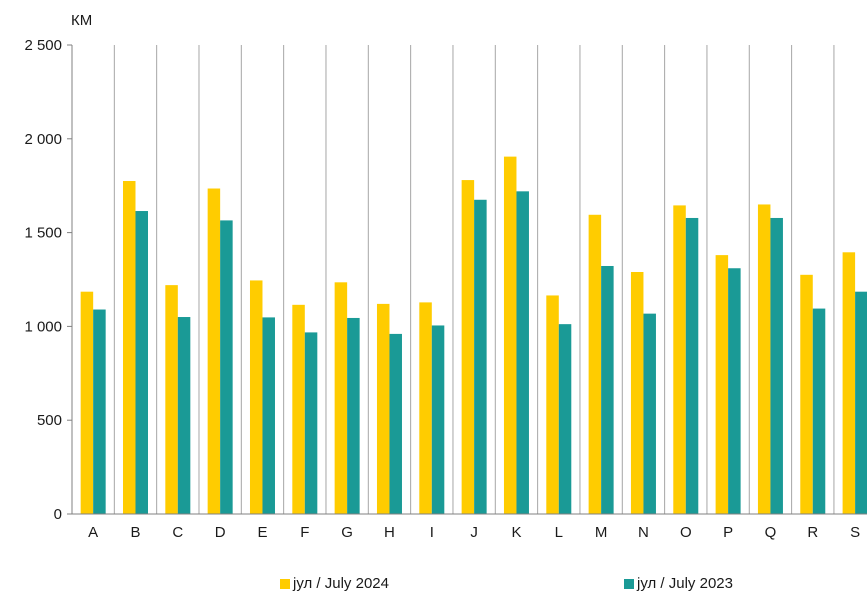  I want to click on bar-b-2024, so click(129, 347).